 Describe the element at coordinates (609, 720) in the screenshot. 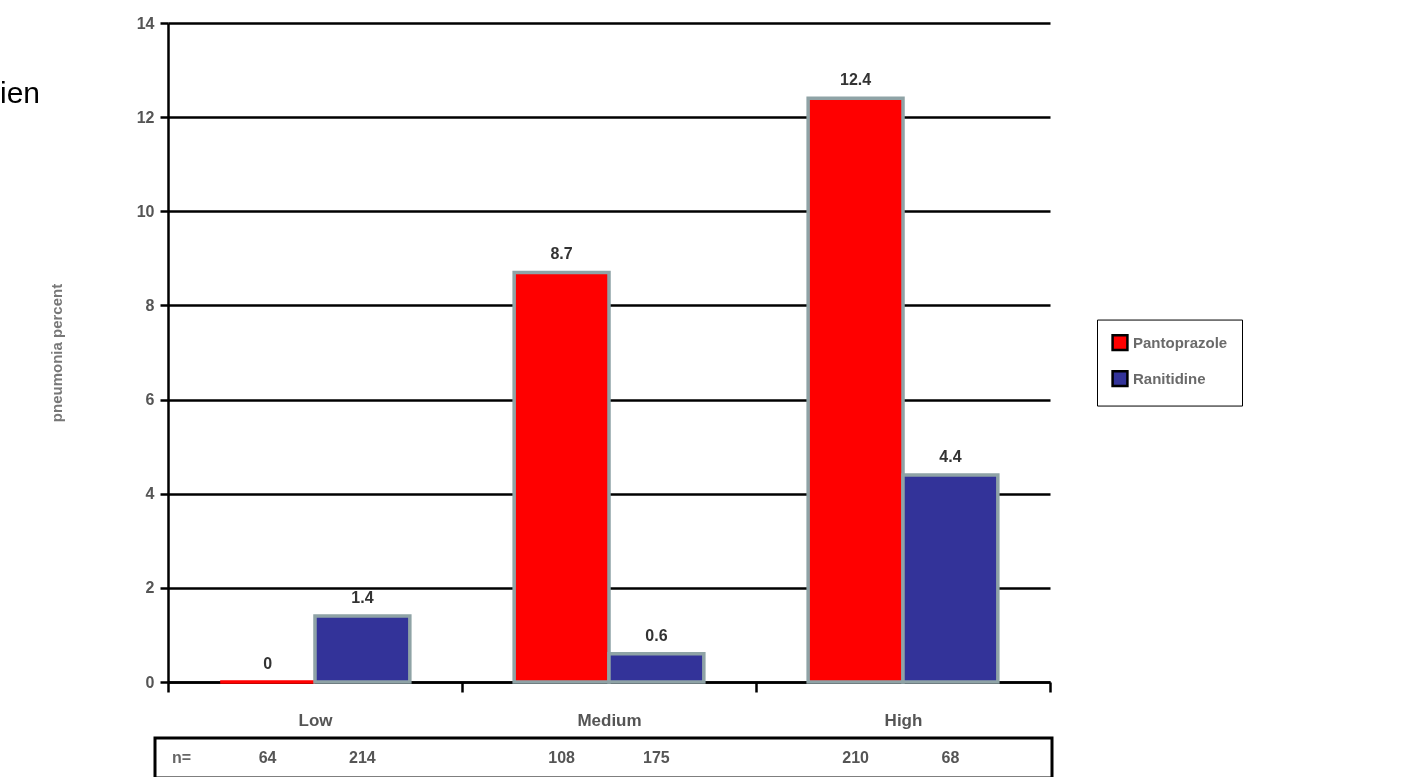

I see `x-tick-label: Medium` at that location.